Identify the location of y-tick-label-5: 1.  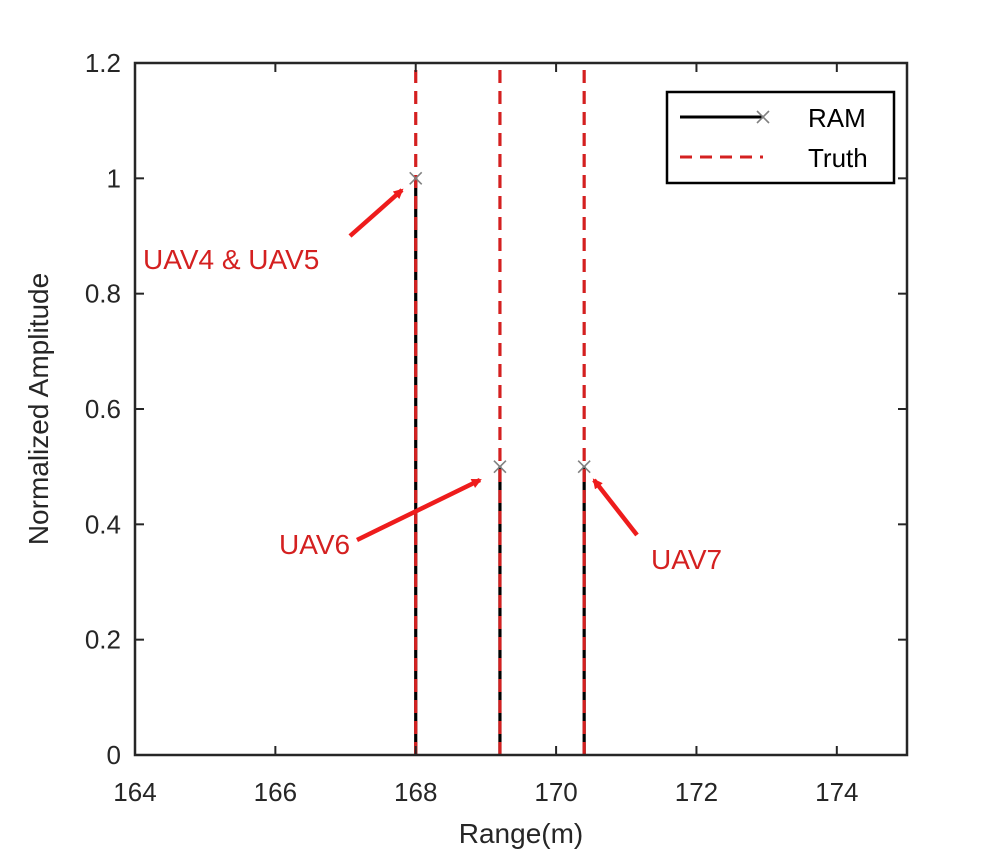
(114, 178).